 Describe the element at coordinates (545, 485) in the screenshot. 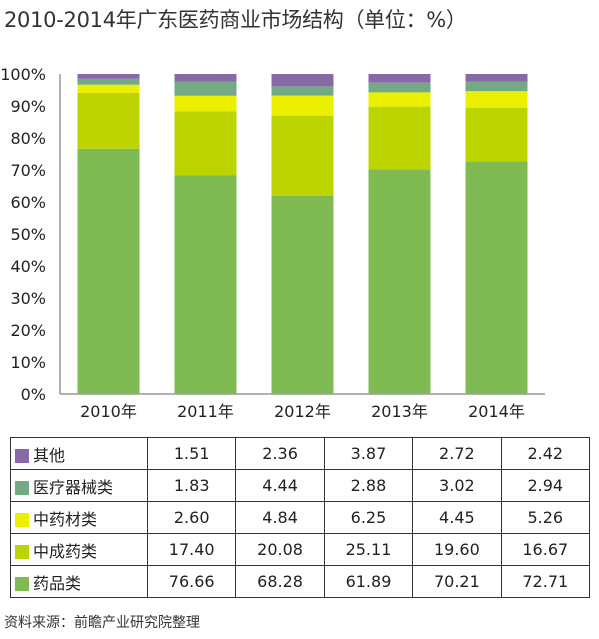

I see `table-cell-value: 2.94` at that location.